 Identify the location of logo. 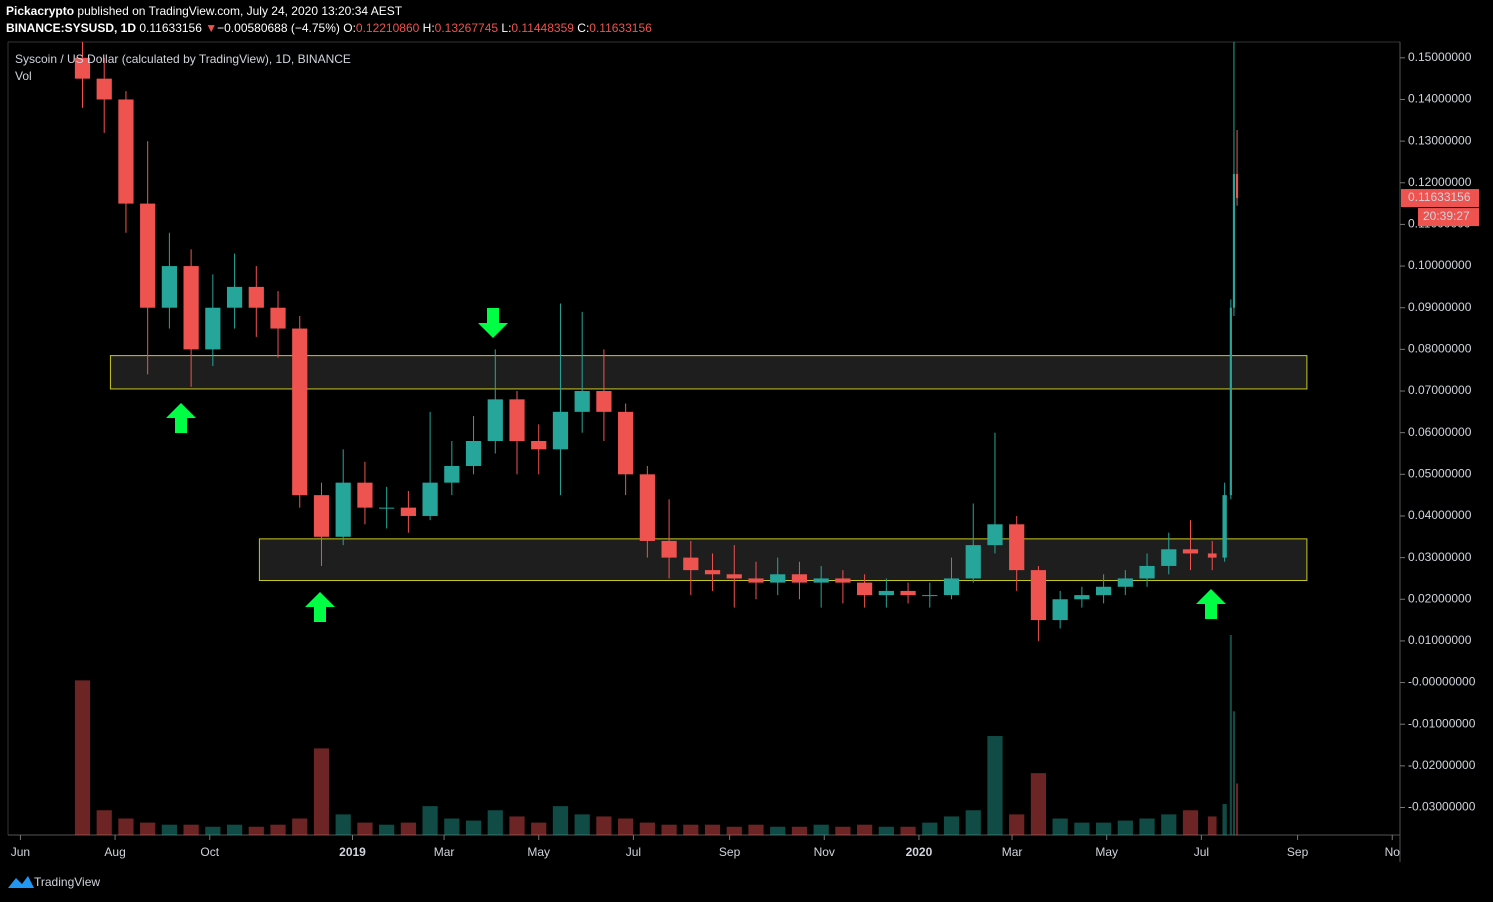
(21, 882).